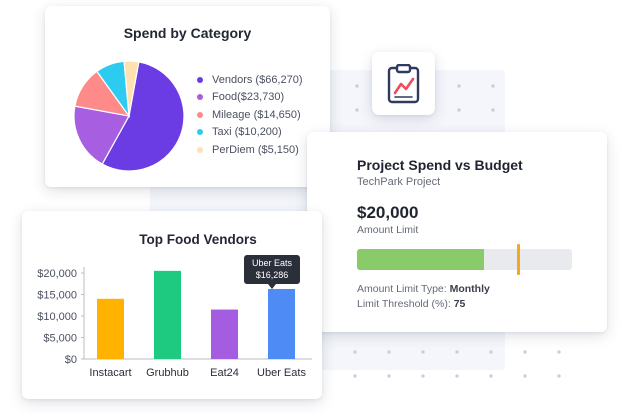  What do you see at coordinates (459, 304) in the screenshot?
I see `limit-threshold-value: 75` at bounding box center [459, 304].